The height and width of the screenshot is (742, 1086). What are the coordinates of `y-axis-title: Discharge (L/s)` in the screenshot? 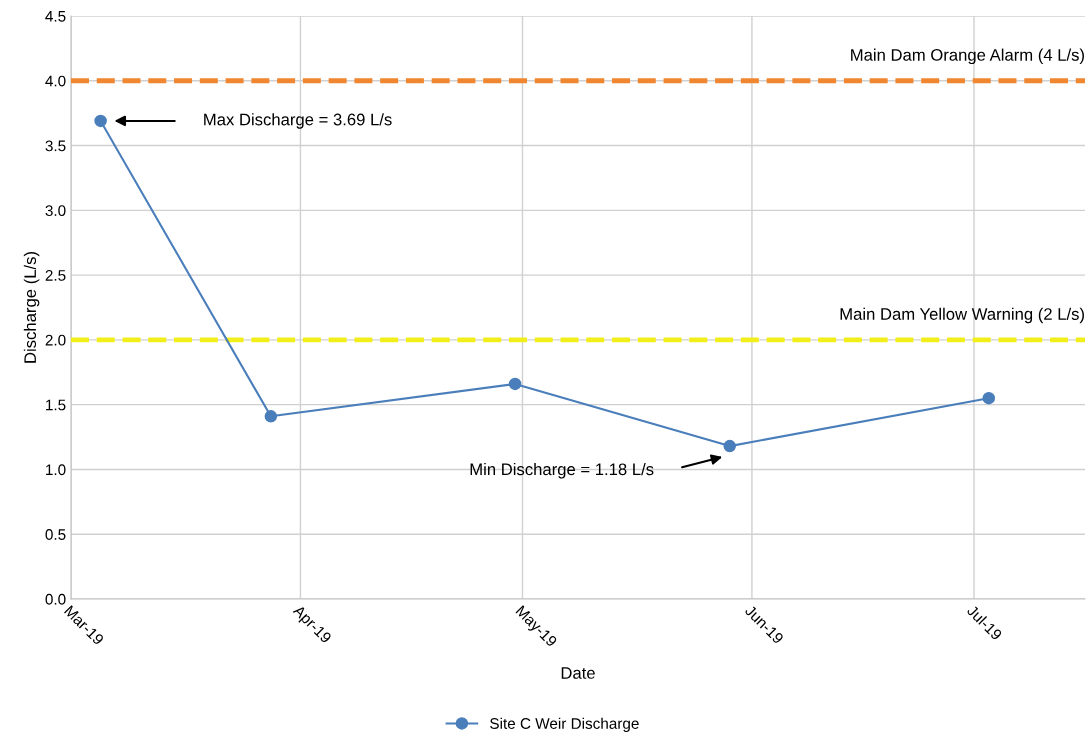 It's located at (31, 307).